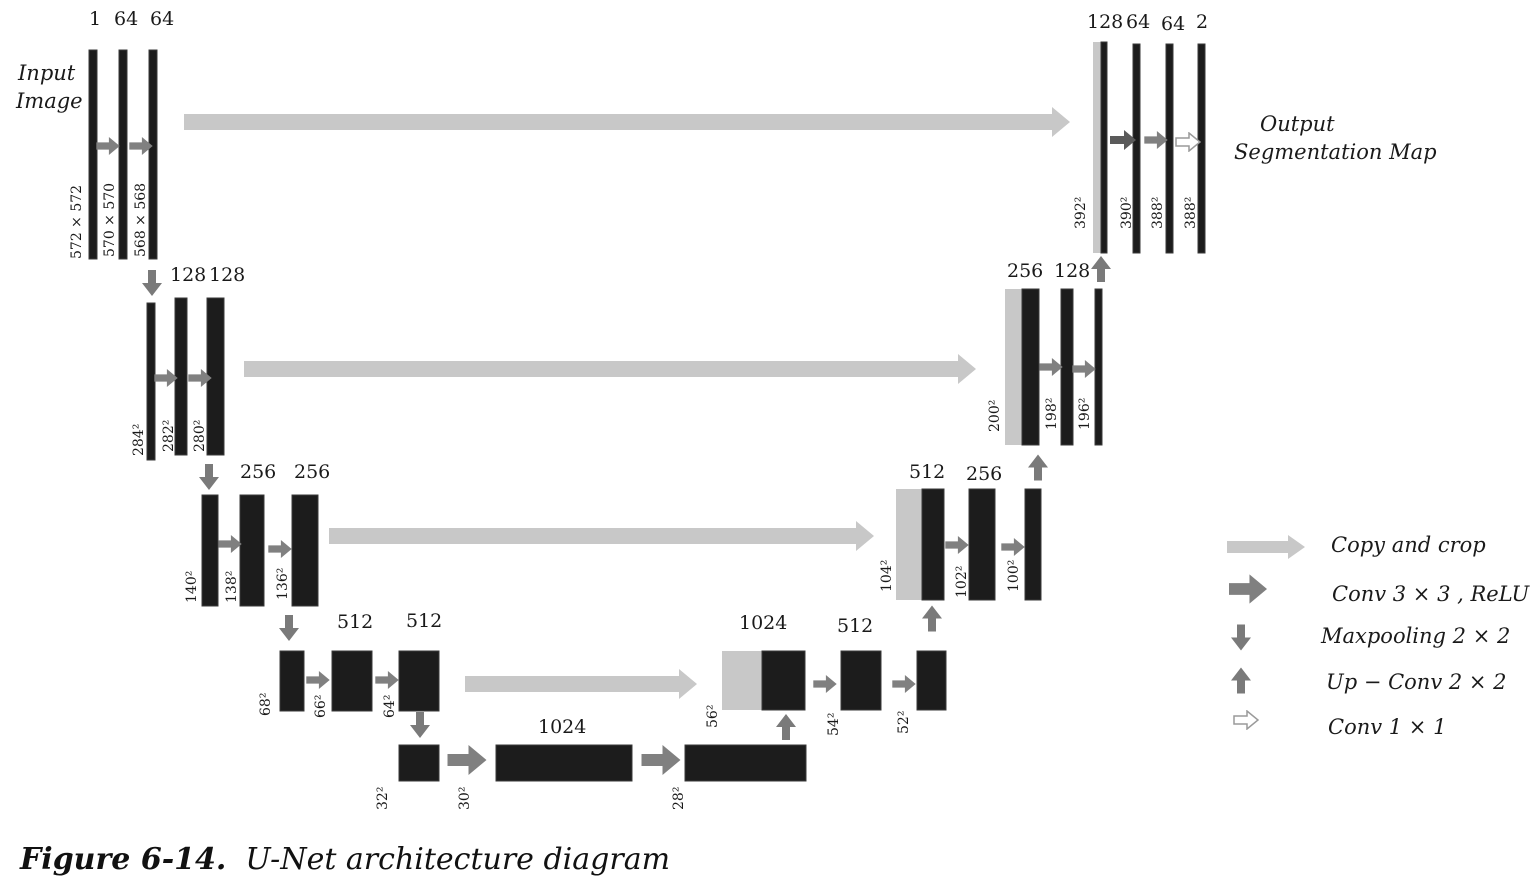 Image resolution: width=1531 pixels, height=892 pixels. What do you see at coordinates (1052, 414) in the screenshot?
I see `spatial-dim: 198²` at bounding box center [1052, 414].